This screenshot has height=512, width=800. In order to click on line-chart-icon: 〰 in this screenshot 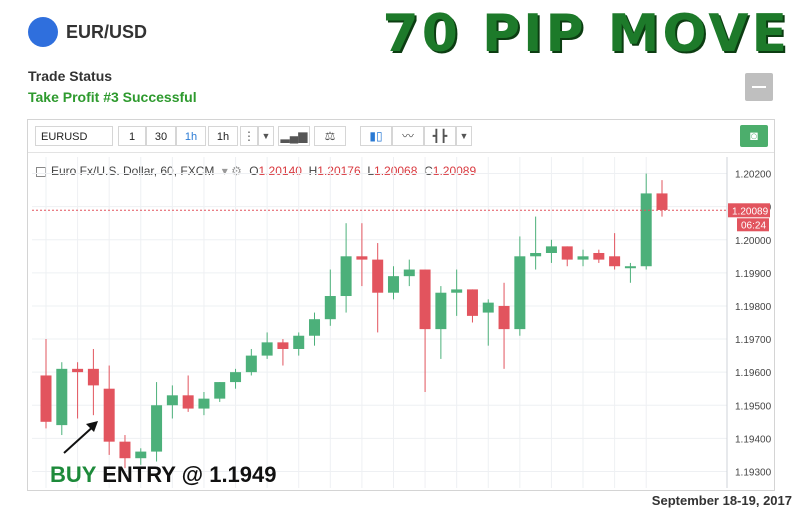, I will do `click(408, 136)`.